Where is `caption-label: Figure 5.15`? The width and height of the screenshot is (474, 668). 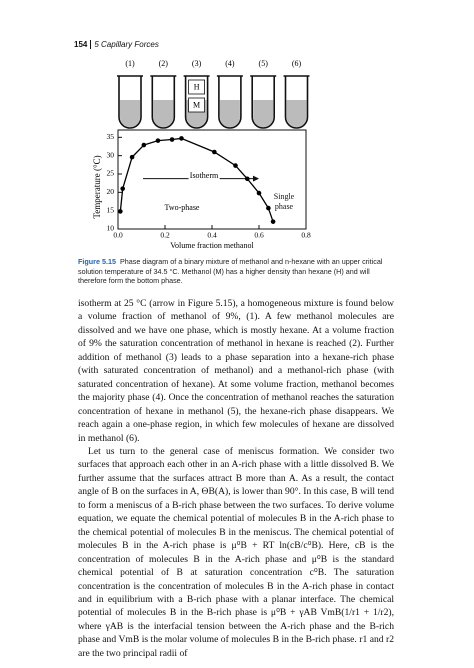
caption-label: Figure 5.15 is located at coordinates (97, 261).